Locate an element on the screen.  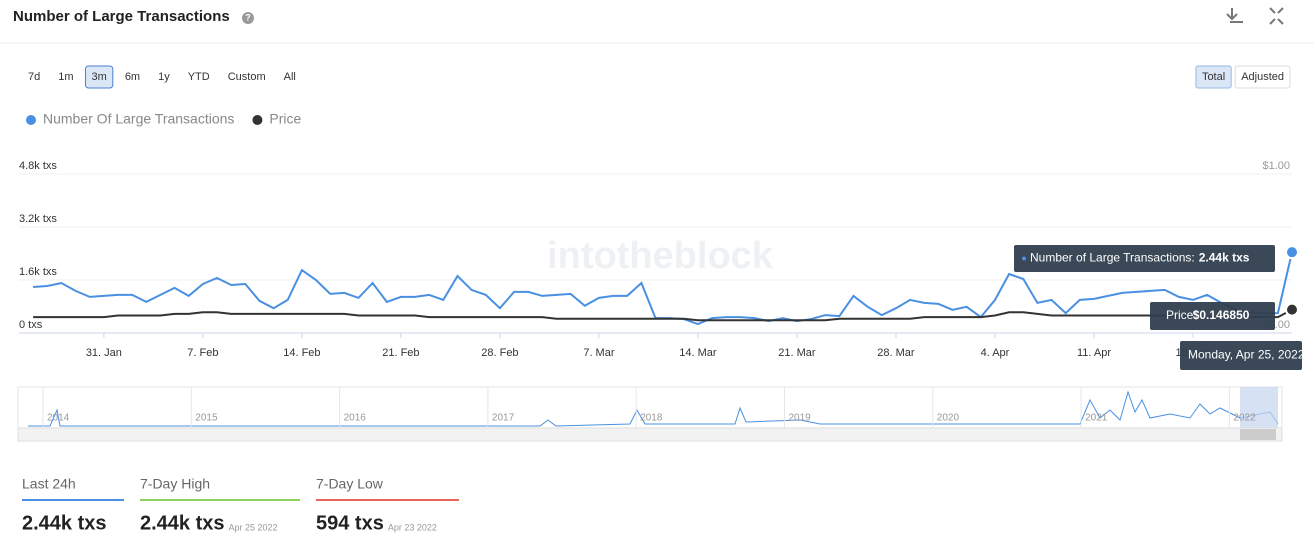
y-tick-label: 3.2k txs is located at coordinates (38, 219).